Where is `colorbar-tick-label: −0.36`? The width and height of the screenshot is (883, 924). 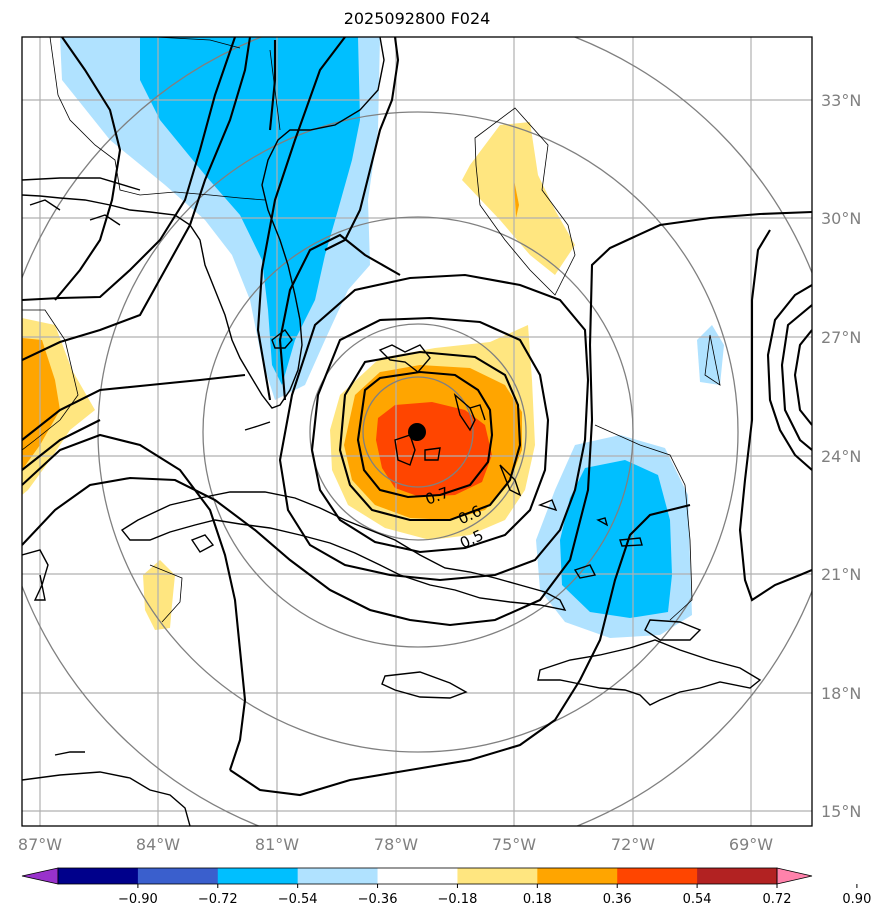
colorbar-tick-label: −0.36 is located at coordinates (378, 899).